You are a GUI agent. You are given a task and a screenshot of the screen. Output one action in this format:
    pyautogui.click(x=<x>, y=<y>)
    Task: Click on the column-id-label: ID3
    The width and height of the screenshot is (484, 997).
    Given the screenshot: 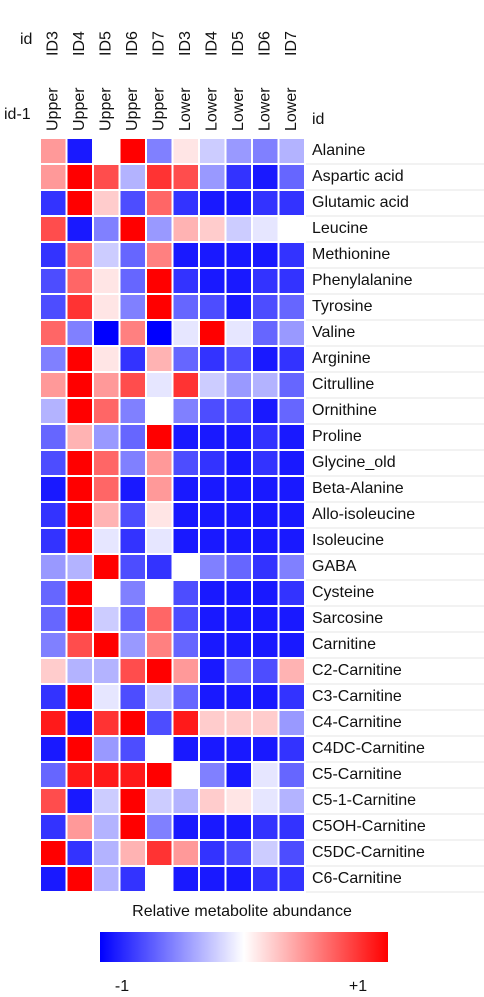 What is the action you would take?
    pyautogui.click(x=52, y=43)
    